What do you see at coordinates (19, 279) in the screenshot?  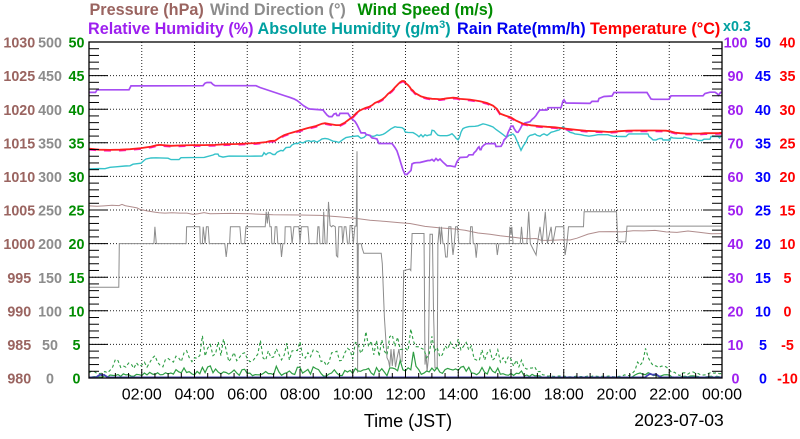 I see `svg-text: 995` at bounding box center [19, 279].